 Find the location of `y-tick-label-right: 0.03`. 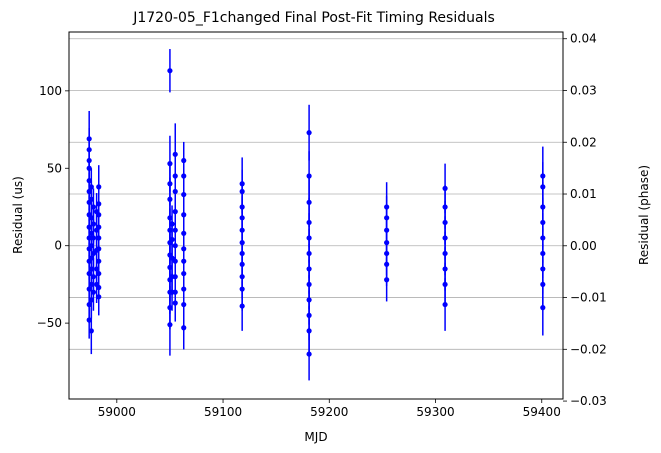

y-tick-label-right: 0.03 is located at coordinates (583, 90).